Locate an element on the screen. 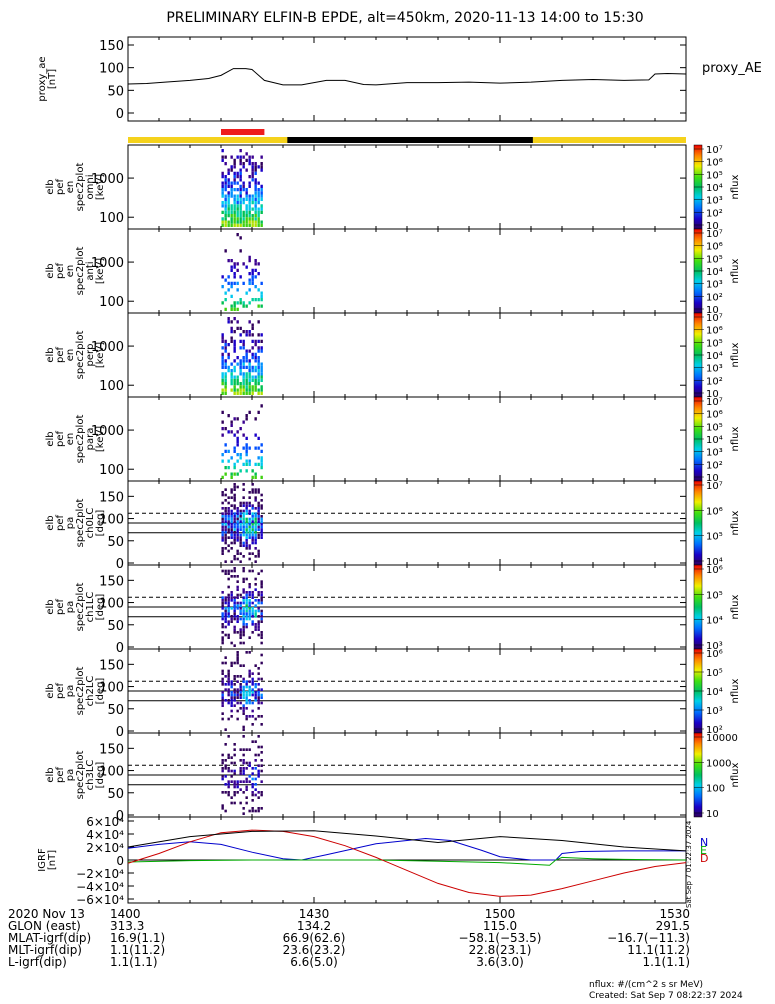  y-tick-label: 100 is located at coordinates (111, 772).